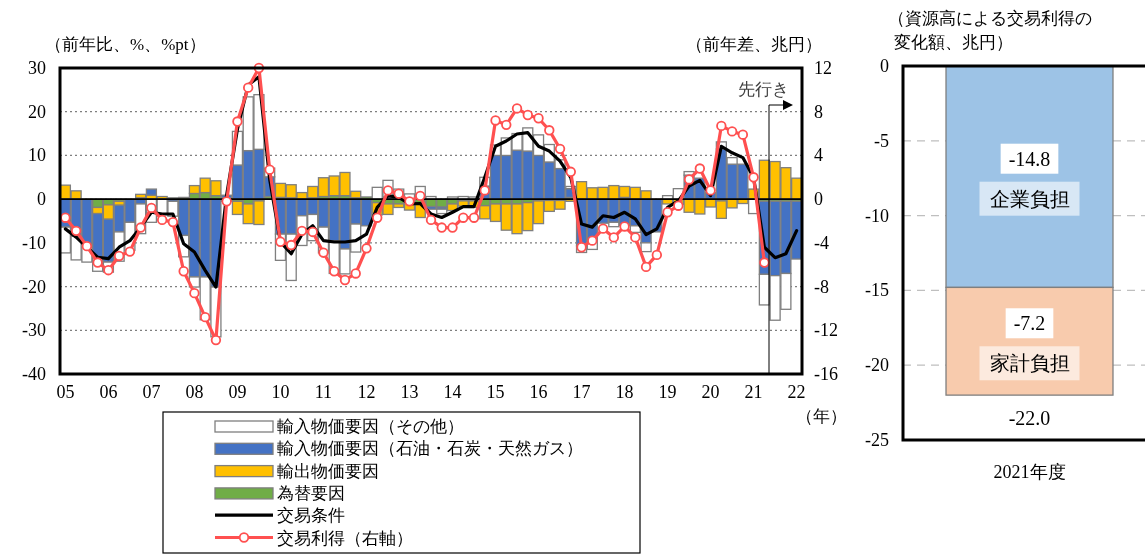  Describe the element at coordinates (280, 392) in the screenshot. I see `x-tick-label: 10` at that location.